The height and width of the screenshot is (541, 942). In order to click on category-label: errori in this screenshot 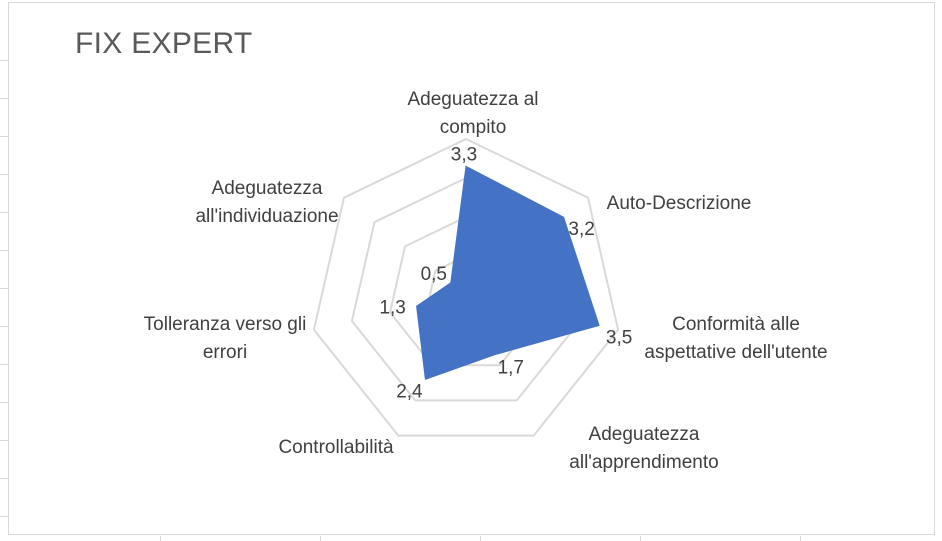, I will do `click(225, 352)`.